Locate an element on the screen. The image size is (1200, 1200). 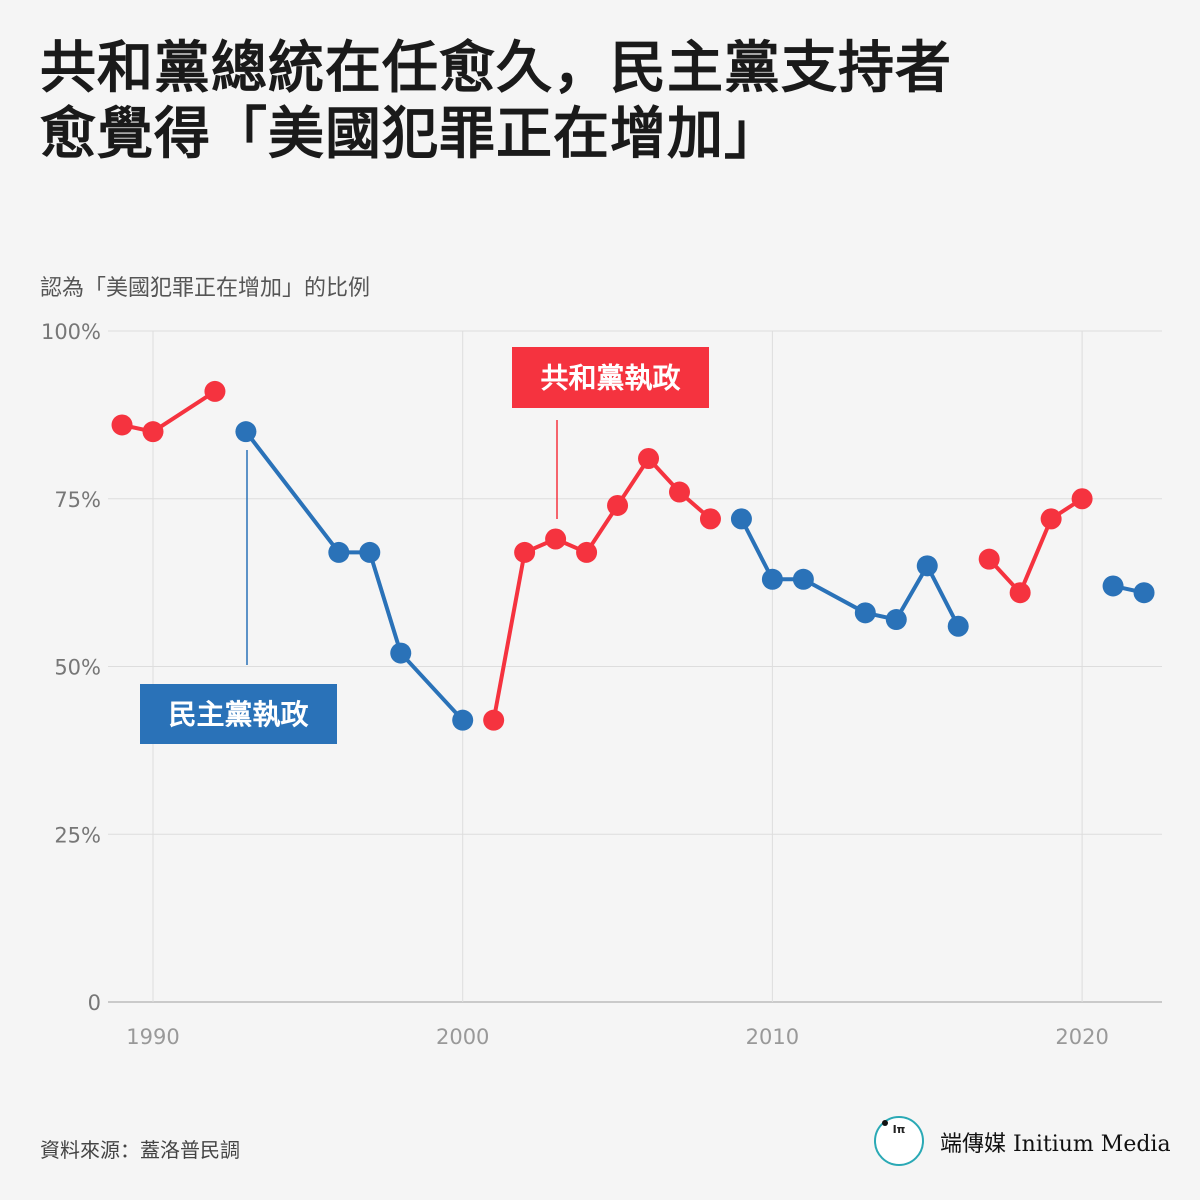
x-tick-label: 2000 is located at coordinates (462, 1037).